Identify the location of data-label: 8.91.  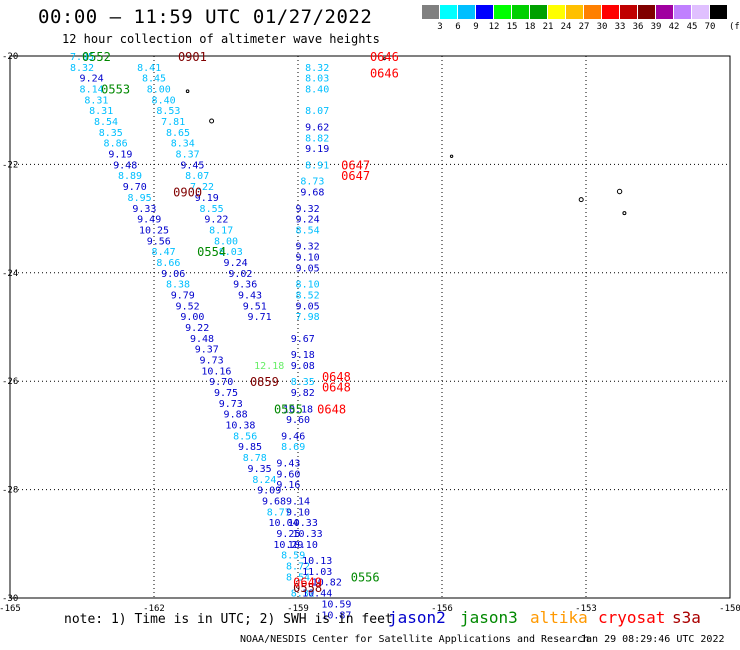
(317, 165).